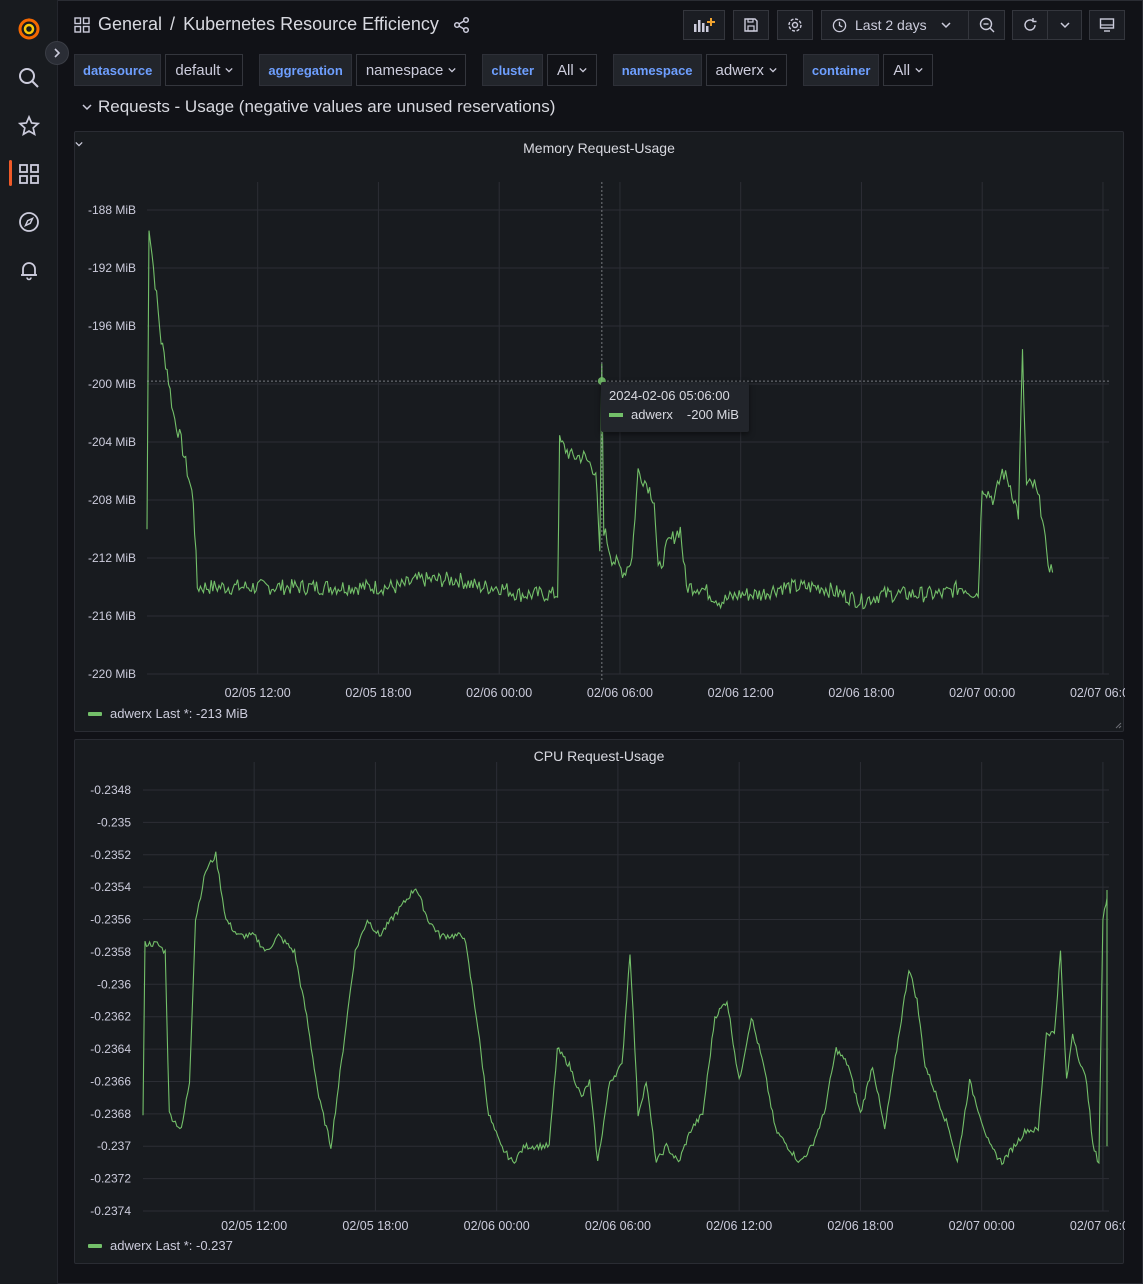  I want to click on settings-button, so click(795, 25).